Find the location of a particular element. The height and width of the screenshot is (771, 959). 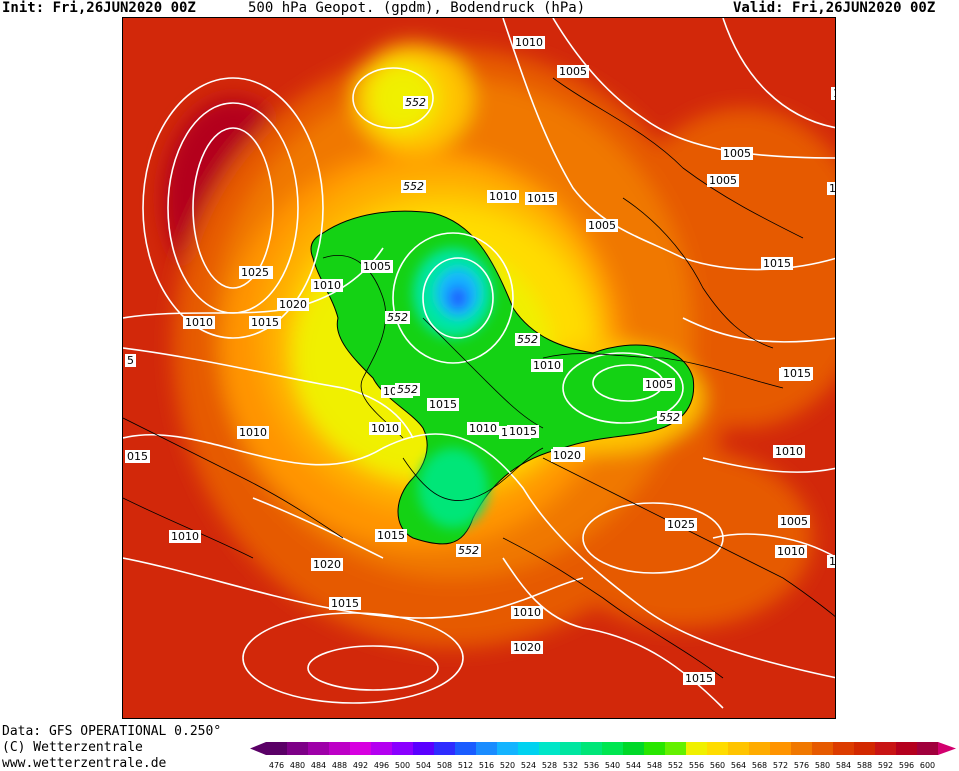

legend-tick-label: 556 is located at coordinates (696, 765).